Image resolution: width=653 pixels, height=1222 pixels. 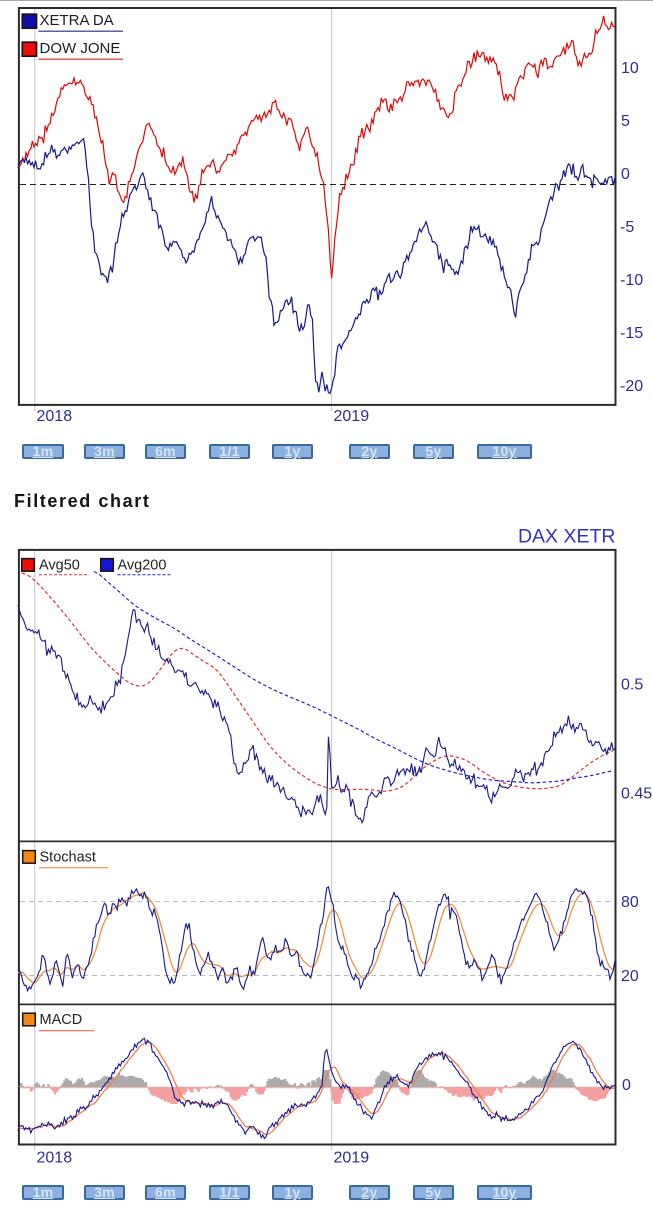 What do you see at coordinates (80, 48) in the screenshot?
I see `svg-text: DOW JONE` at bounding box center [80, 48].